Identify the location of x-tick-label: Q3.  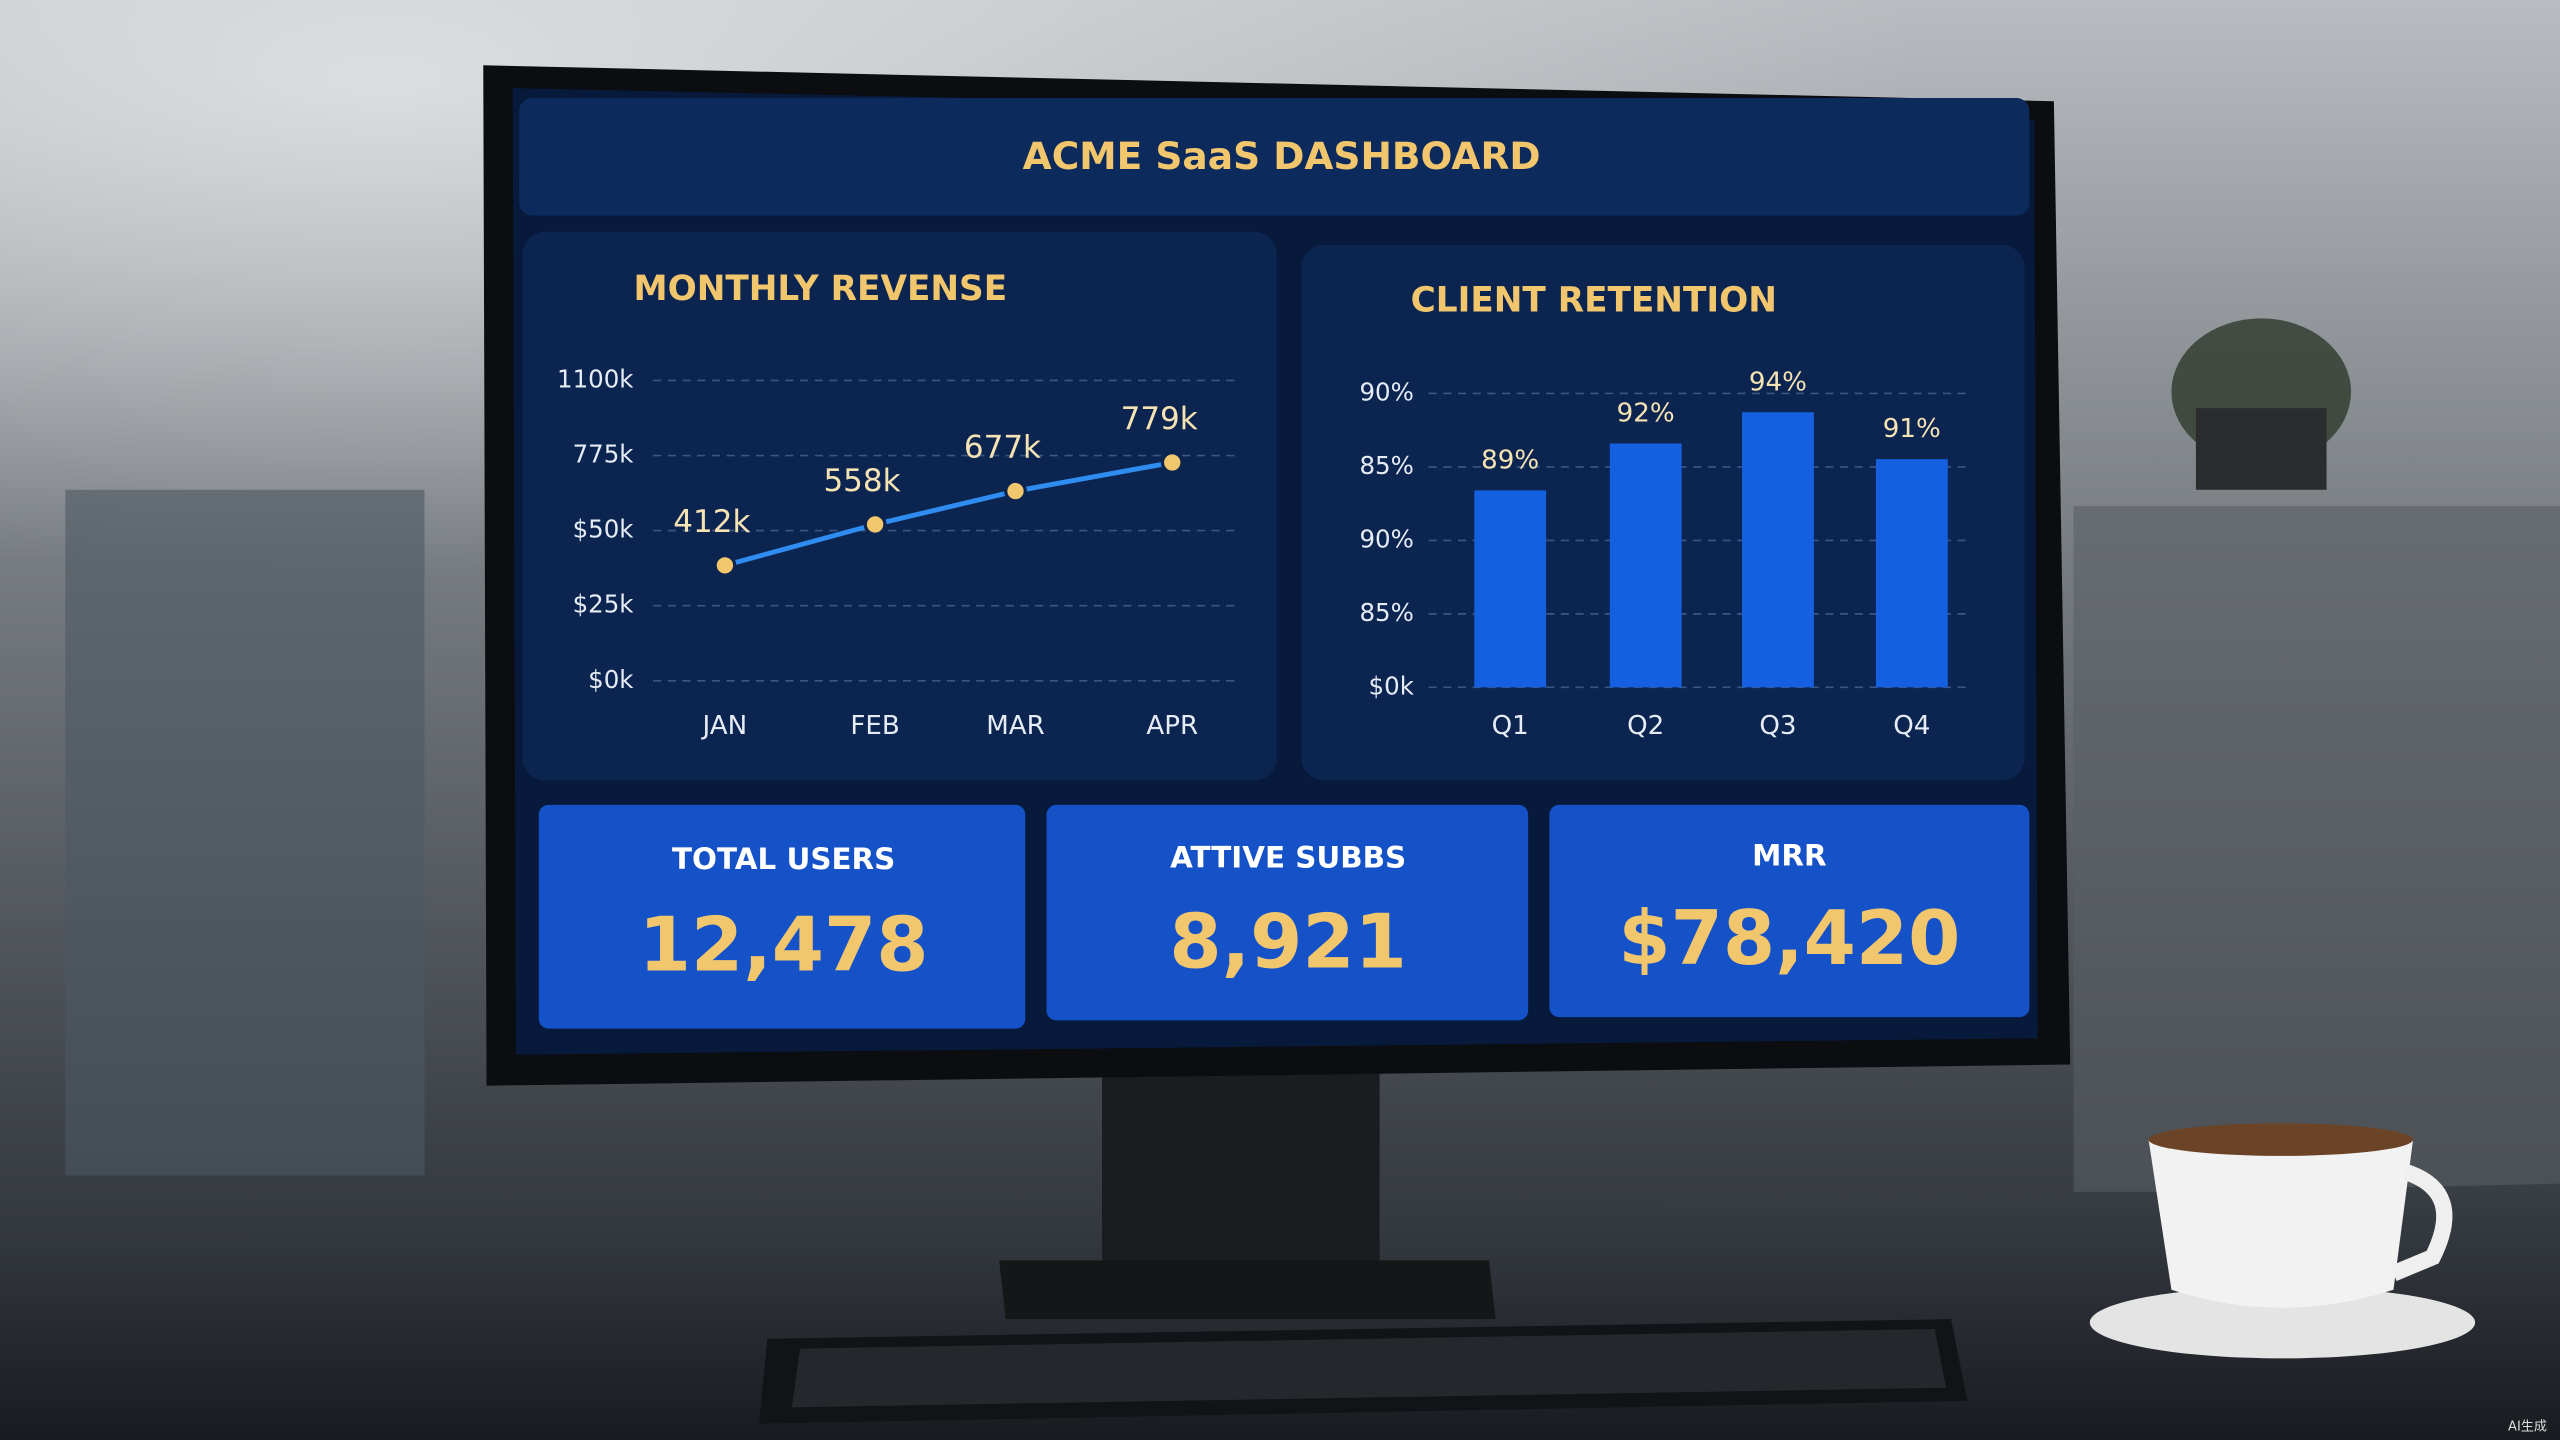
(1777, 726).